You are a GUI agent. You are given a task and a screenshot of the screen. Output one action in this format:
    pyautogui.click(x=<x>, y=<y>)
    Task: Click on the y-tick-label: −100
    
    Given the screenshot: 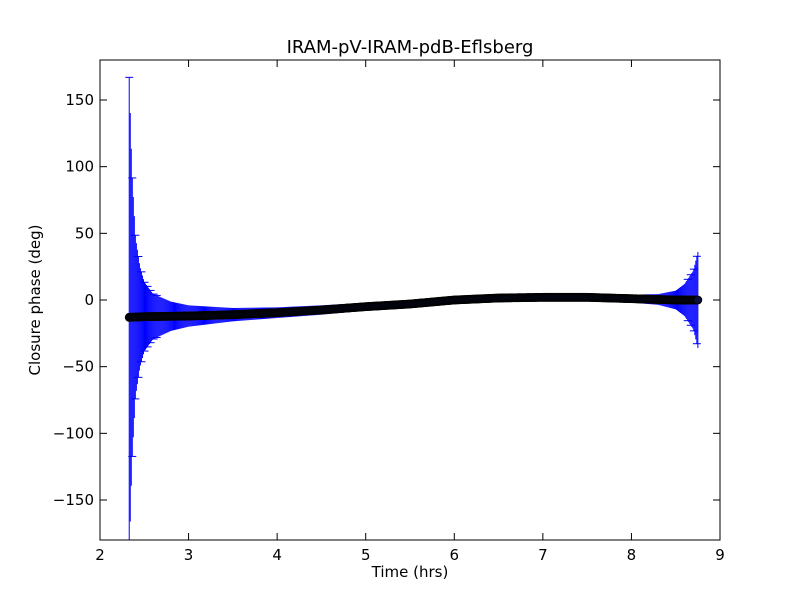 What is the action you would take?
    pyautogui.click(x=73, y=433)
    